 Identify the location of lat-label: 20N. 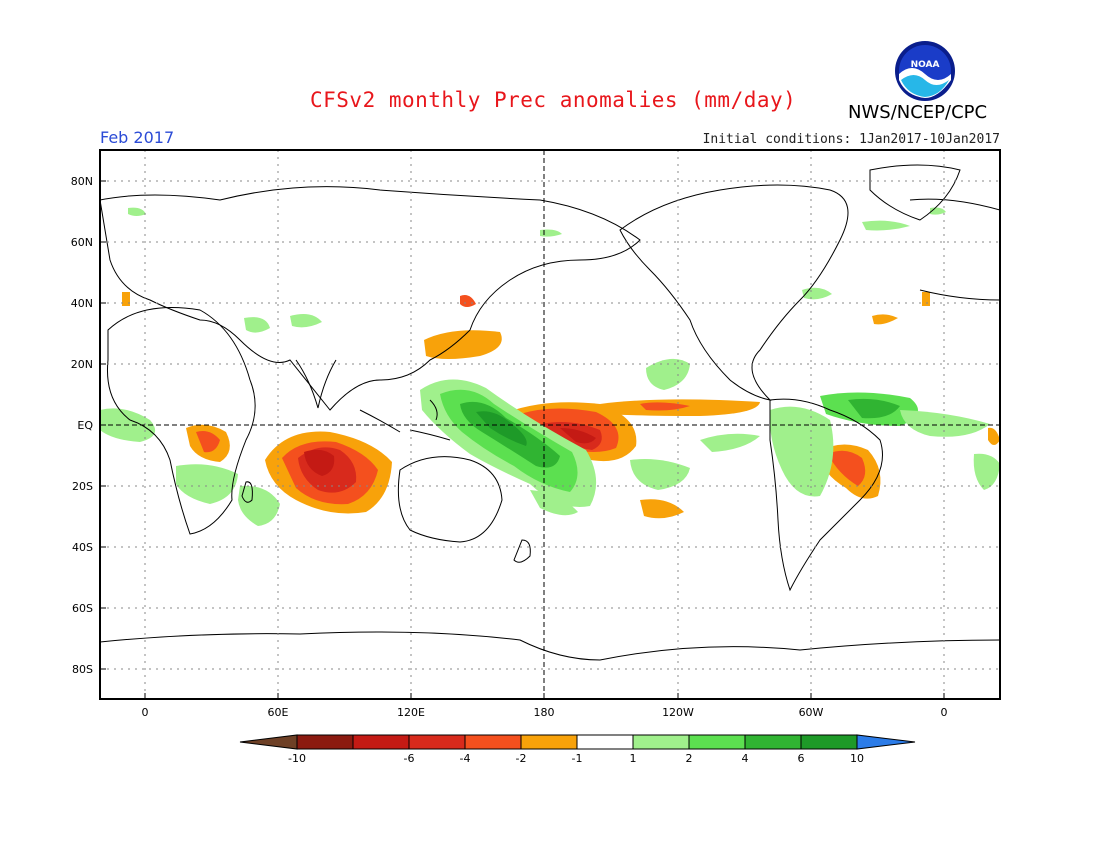
(82, 364).